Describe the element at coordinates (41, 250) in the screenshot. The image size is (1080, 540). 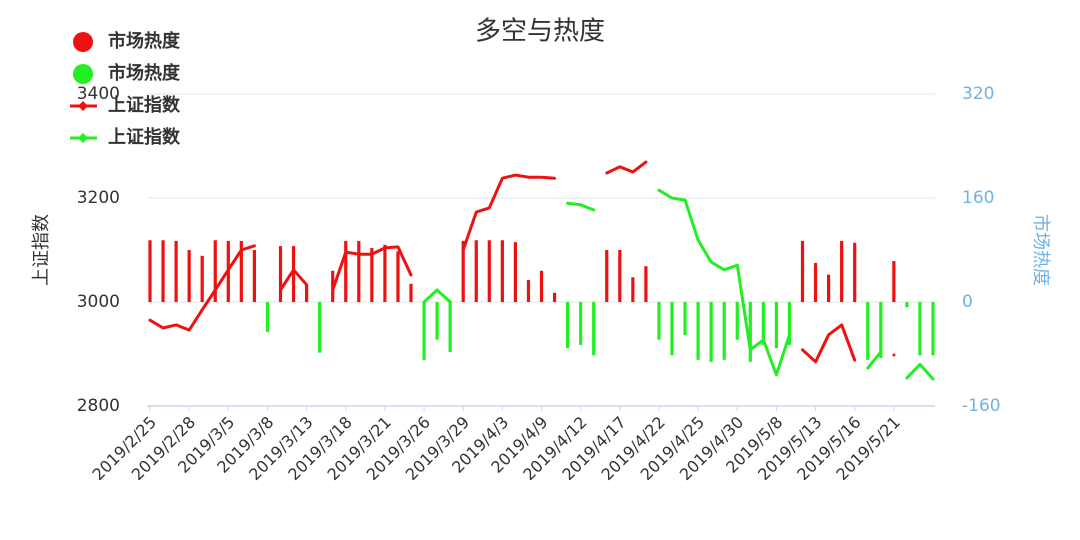
I see `y-axis-label: 上证指数` at that location.